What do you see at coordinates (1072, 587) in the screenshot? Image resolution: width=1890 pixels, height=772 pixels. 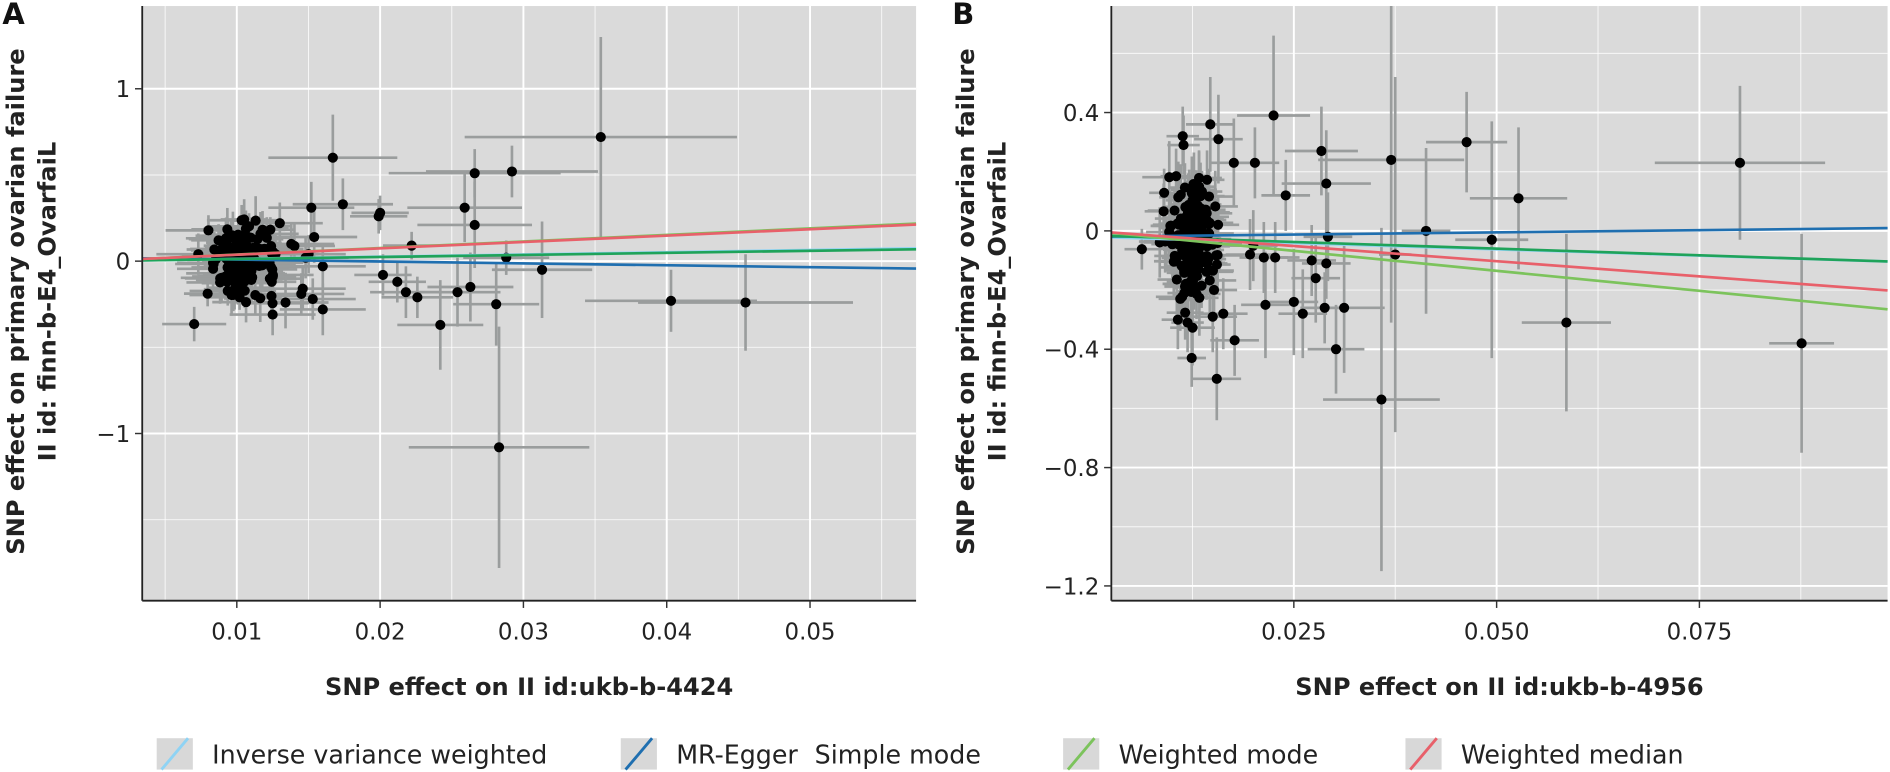 I see `y-tick-label: −1.2` at bounding box center [1072, 587].